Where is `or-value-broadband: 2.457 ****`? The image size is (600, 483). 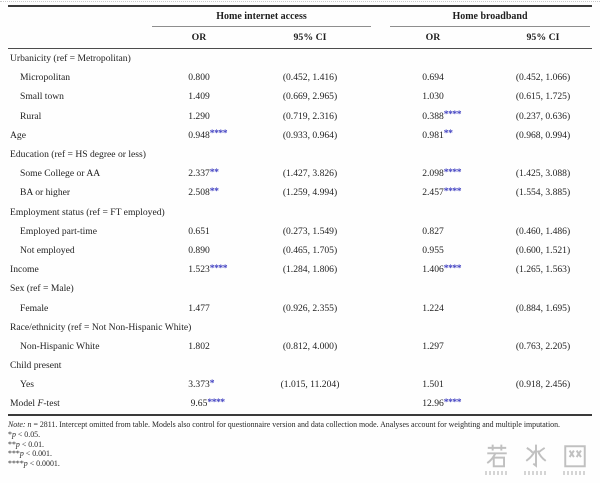 or-value-broadband: 2.457 **** is located at coordinates (442, 192).